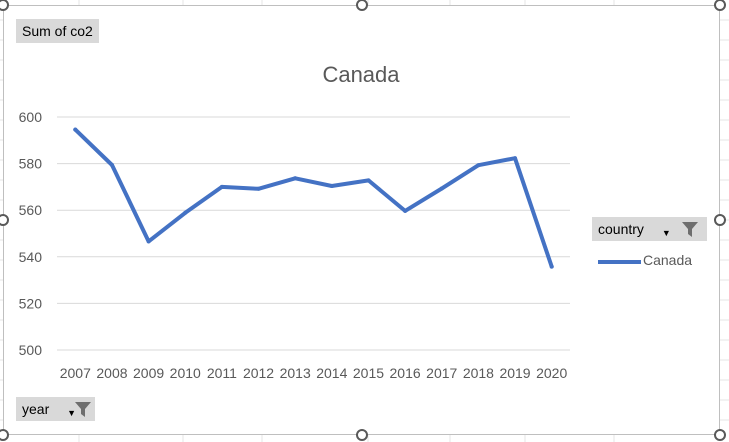 This screenshot has height=442, width=729. What do you see at coordinates (720, 220) in the screenshot?
I see `resize-handle-middle-right` at bounding box center [720, 220].